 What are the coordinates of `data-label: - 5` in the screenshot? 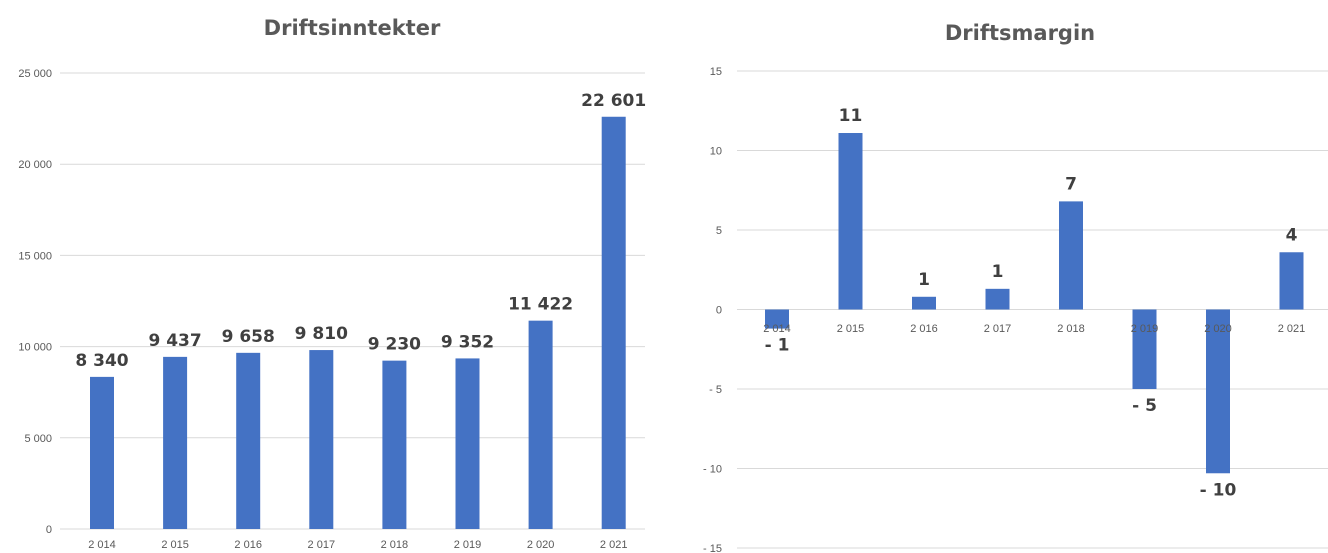 It's located at (1144, 406).